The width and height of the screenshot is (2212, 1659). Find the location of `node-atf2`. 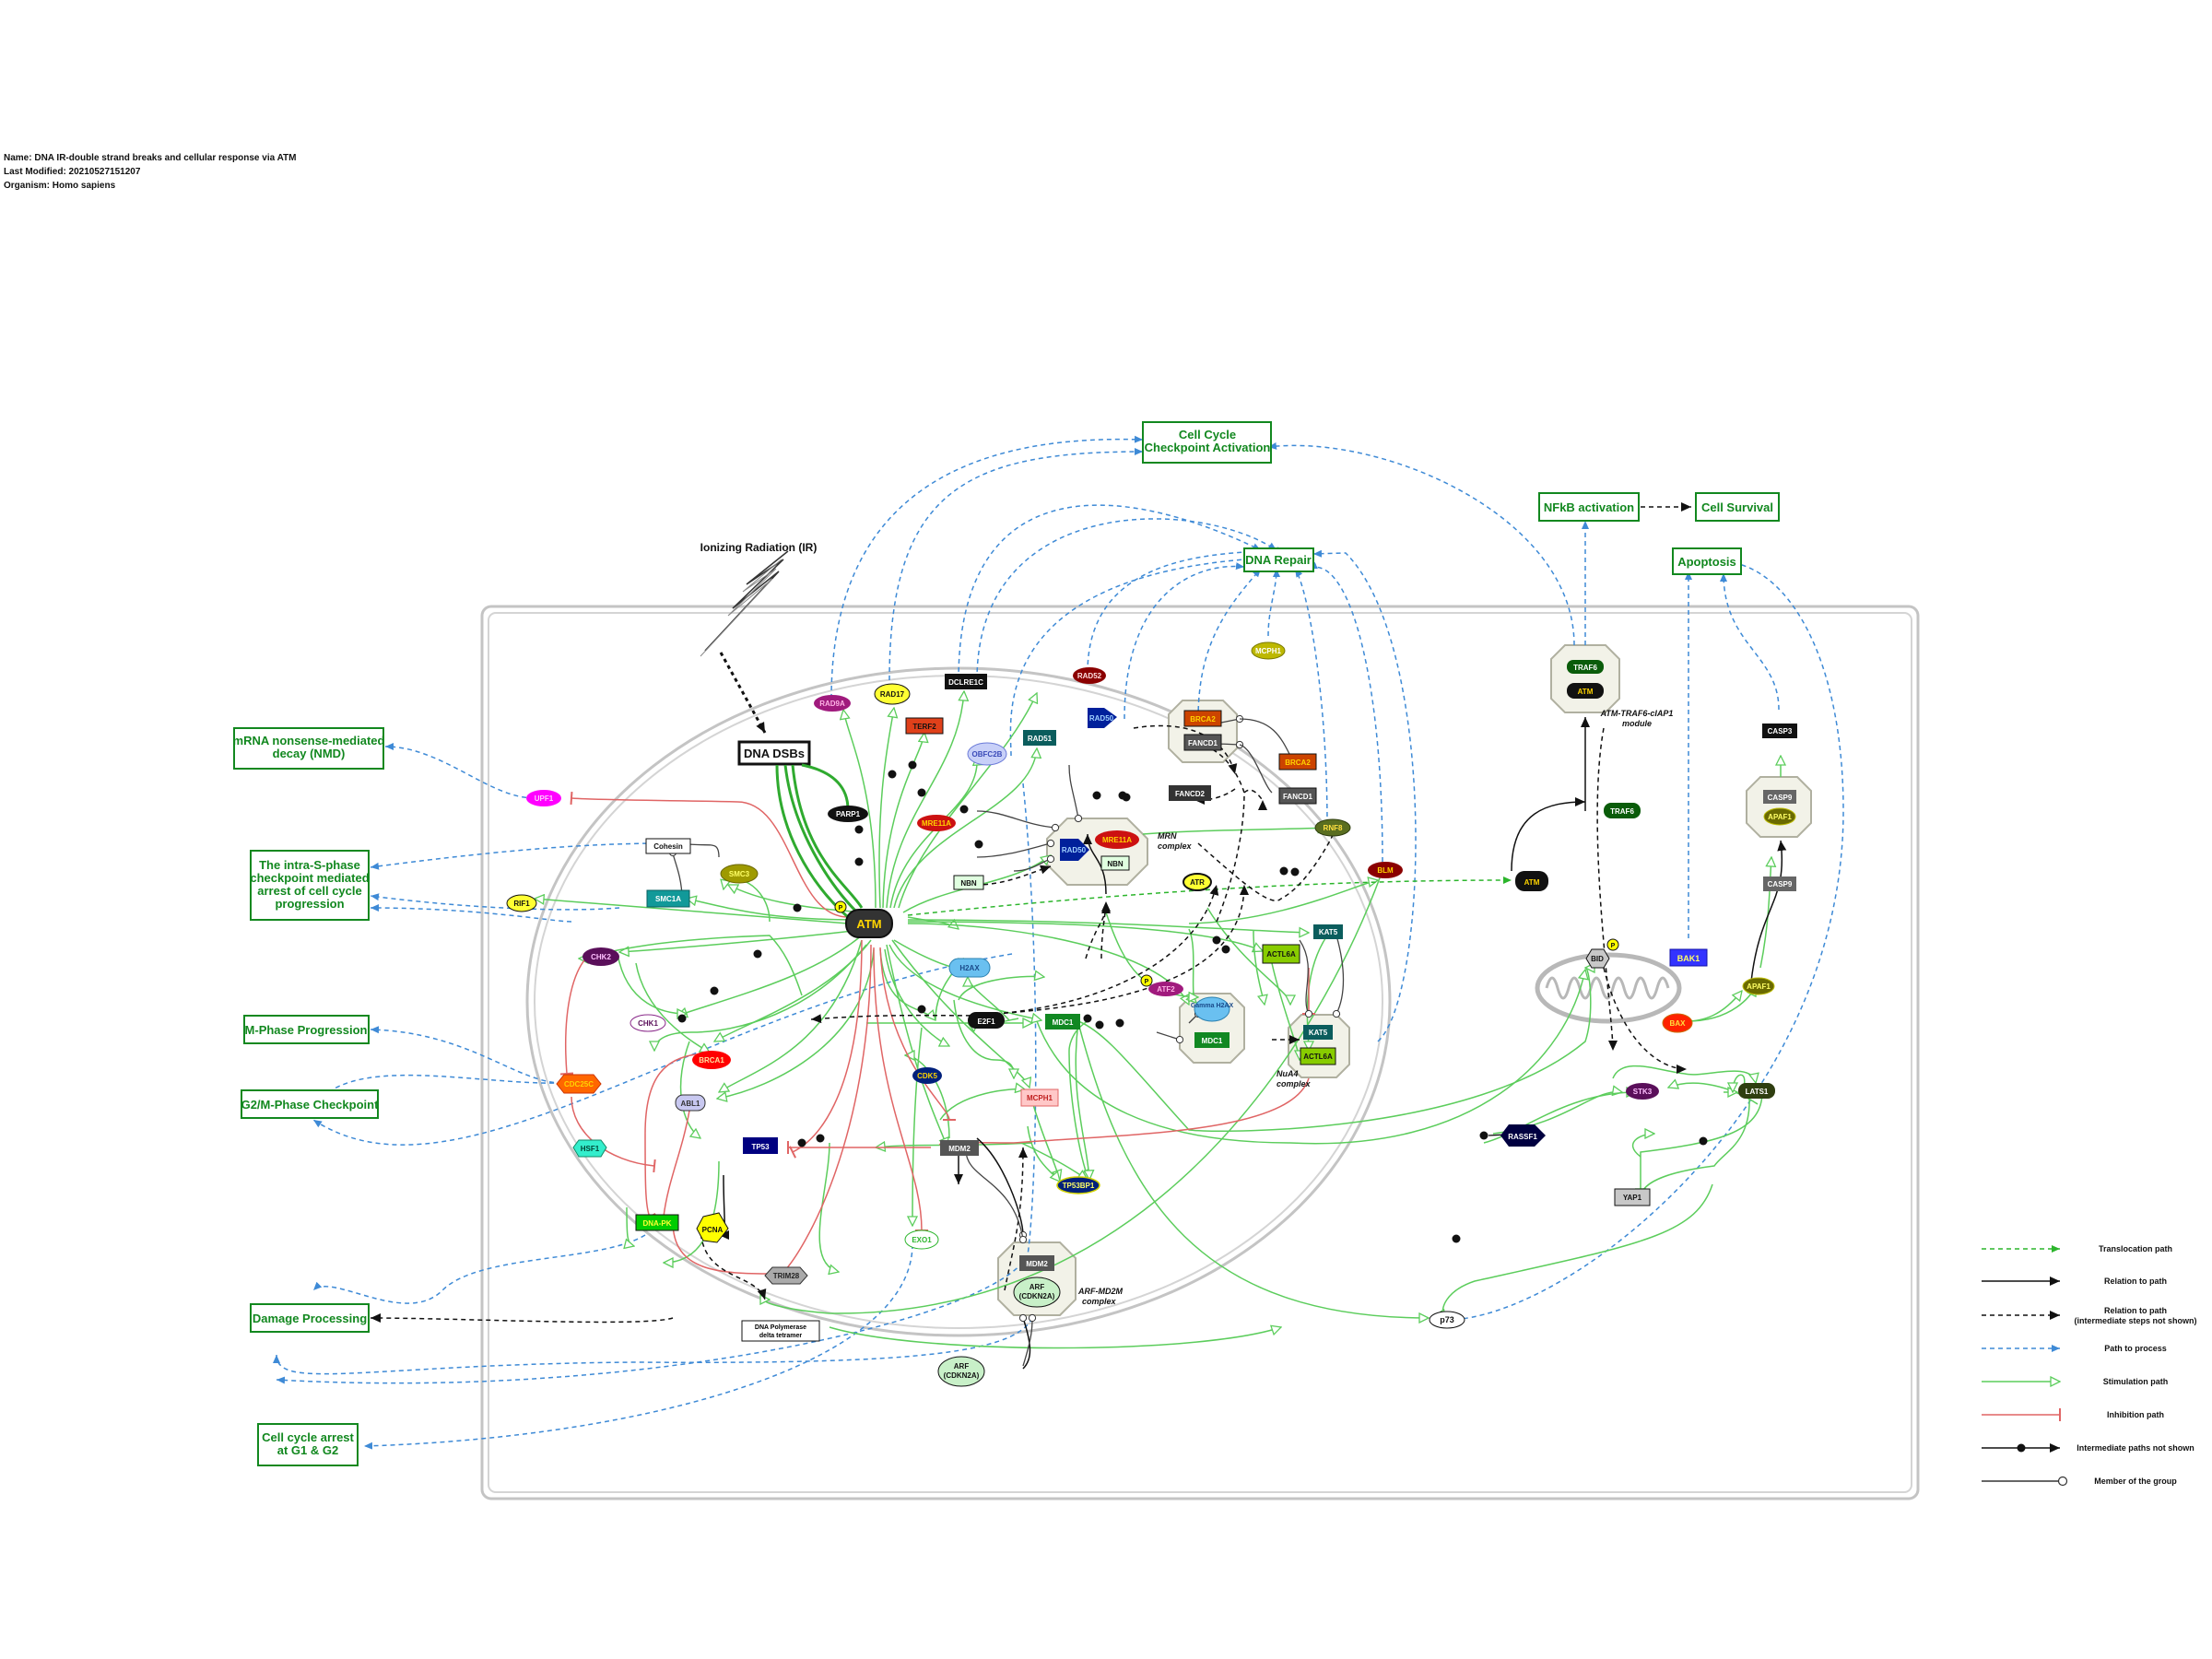

node-atf2 is located at coordinates (1165, 989).